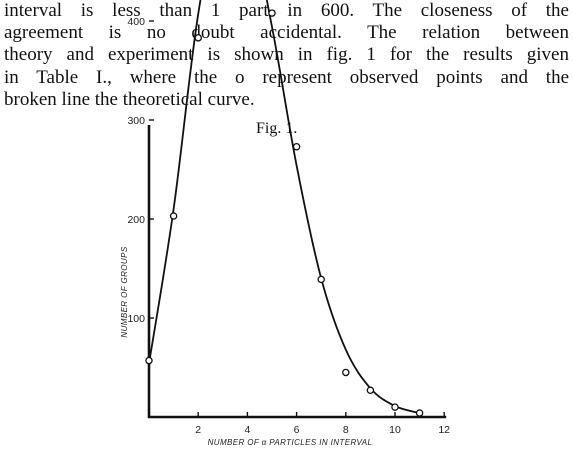  What do you see at coordinates (124, 291) in the screenshot?
I see `y-axis-label: NUMBER OF GROUPS` at bounding box center [124, 291].